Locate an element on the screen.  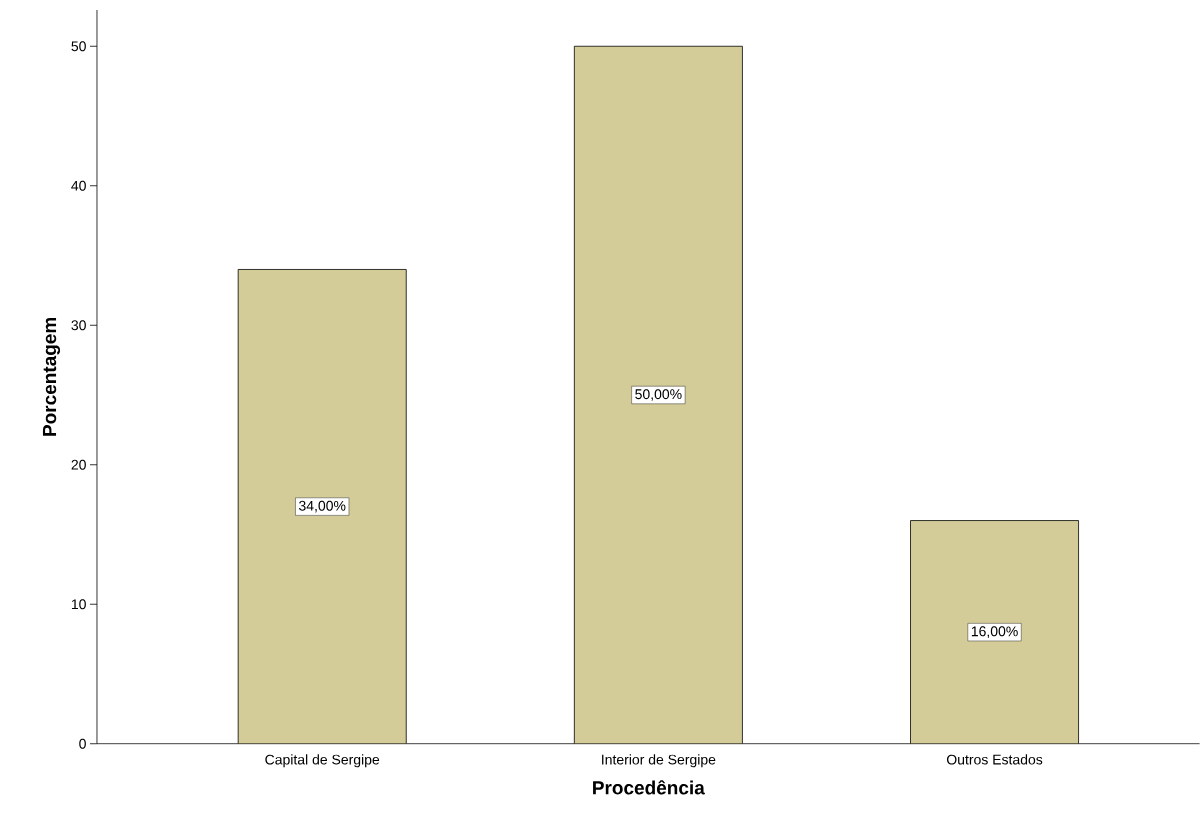
data-label: 16,00% is located at coordinates (994, 632).